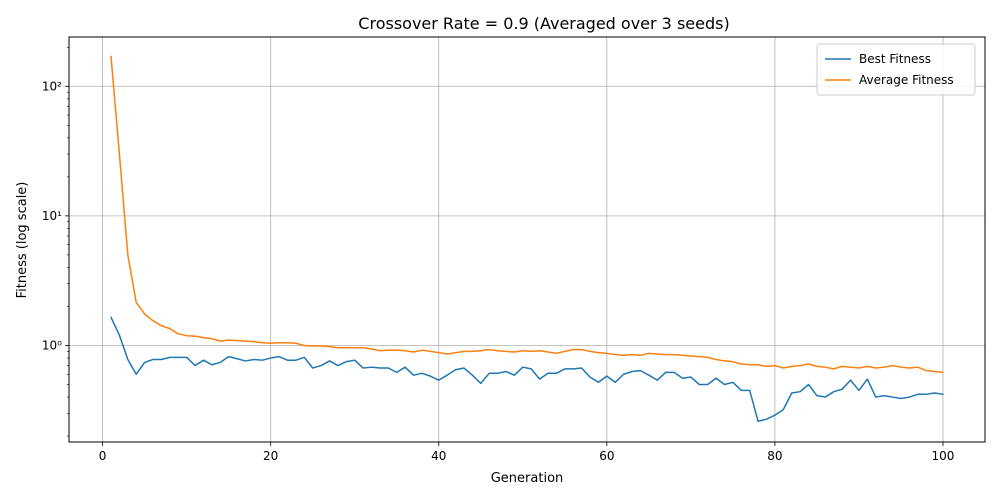 Image resolution: width=1000 pixels, height=504 pixels. What do you see at coordinates (906, 80) in the screenshot?
I see `legend-label: Average Fitness` at bounding box center [906, 80].